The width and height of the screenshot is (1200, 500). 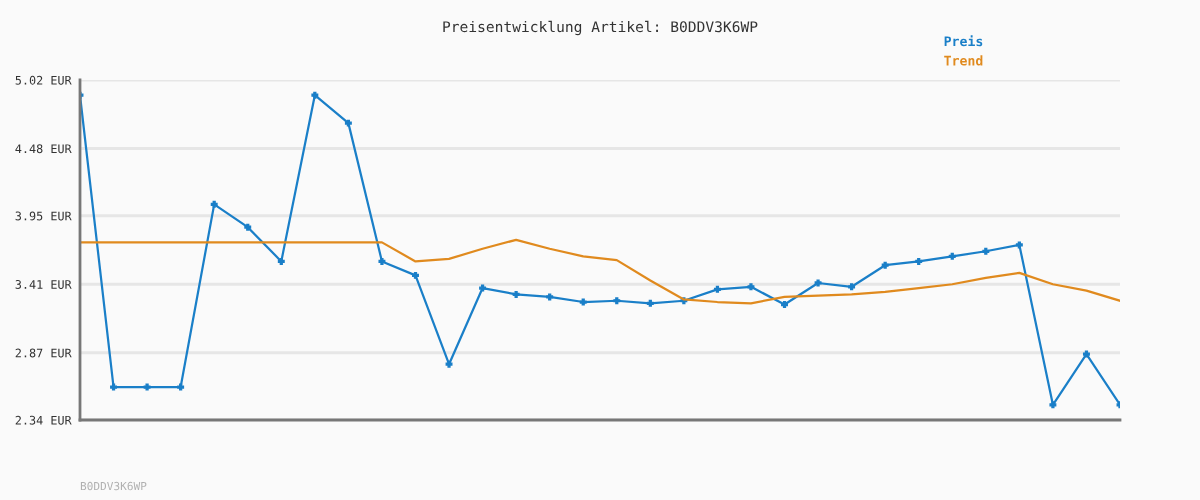 I want to click on text: Preis, so click(x=963, y=41).